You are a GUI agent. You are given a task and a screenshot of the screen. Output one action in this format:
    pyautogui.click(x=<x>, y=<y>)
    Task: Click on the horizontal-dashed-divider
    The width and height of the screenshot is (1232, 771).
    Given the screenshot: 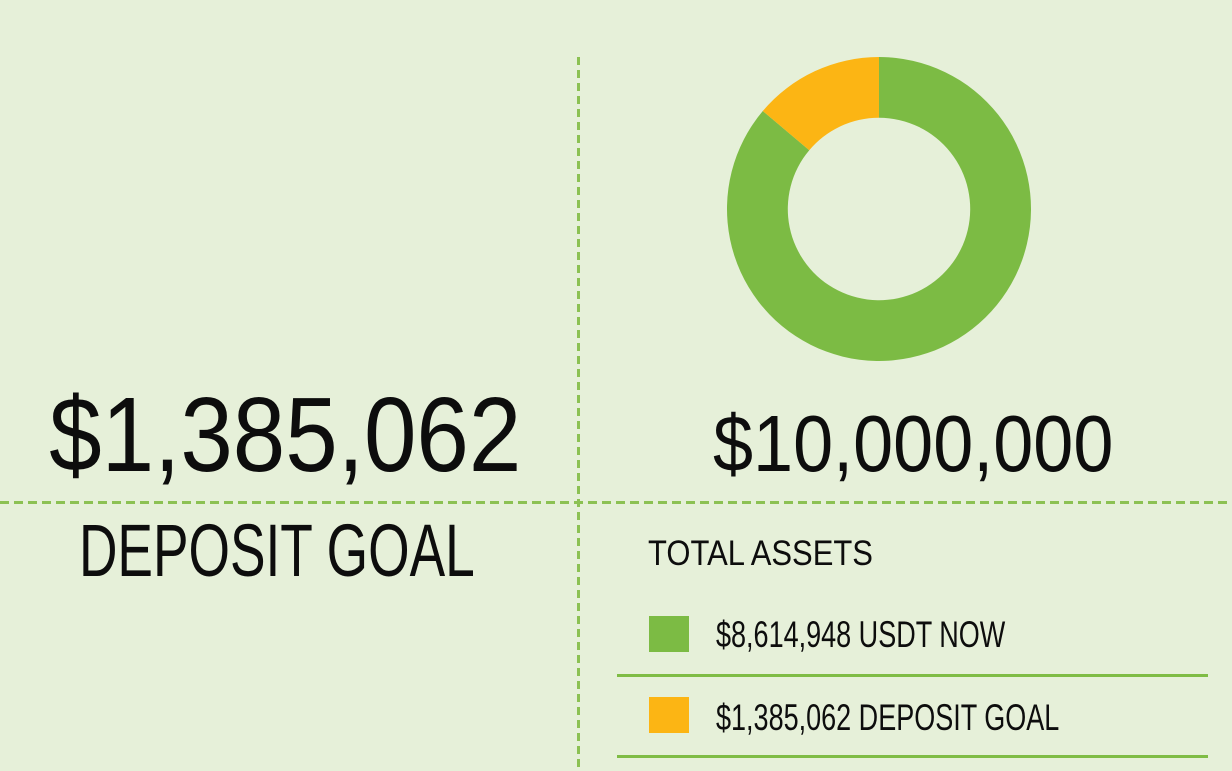 What is the action you would take?
    pyautogui.click(x=616, y=502)
    